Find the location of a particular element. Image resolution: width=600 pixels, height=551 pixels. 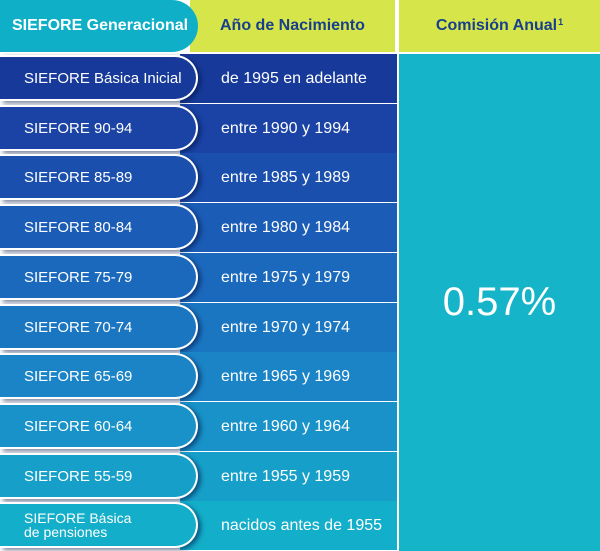

birth-year-text: entre 1985 y 1989 is located at coordinates (285, 177).